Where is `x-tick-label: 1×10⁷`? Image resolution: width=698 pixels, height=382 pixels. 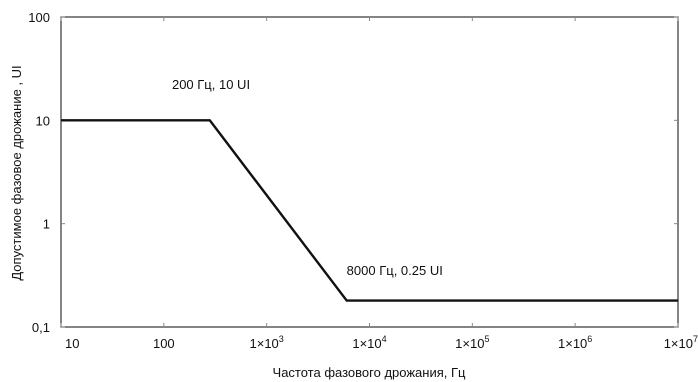
x-tick-label: 1×10⁷ is located at coordinates (681, 342).